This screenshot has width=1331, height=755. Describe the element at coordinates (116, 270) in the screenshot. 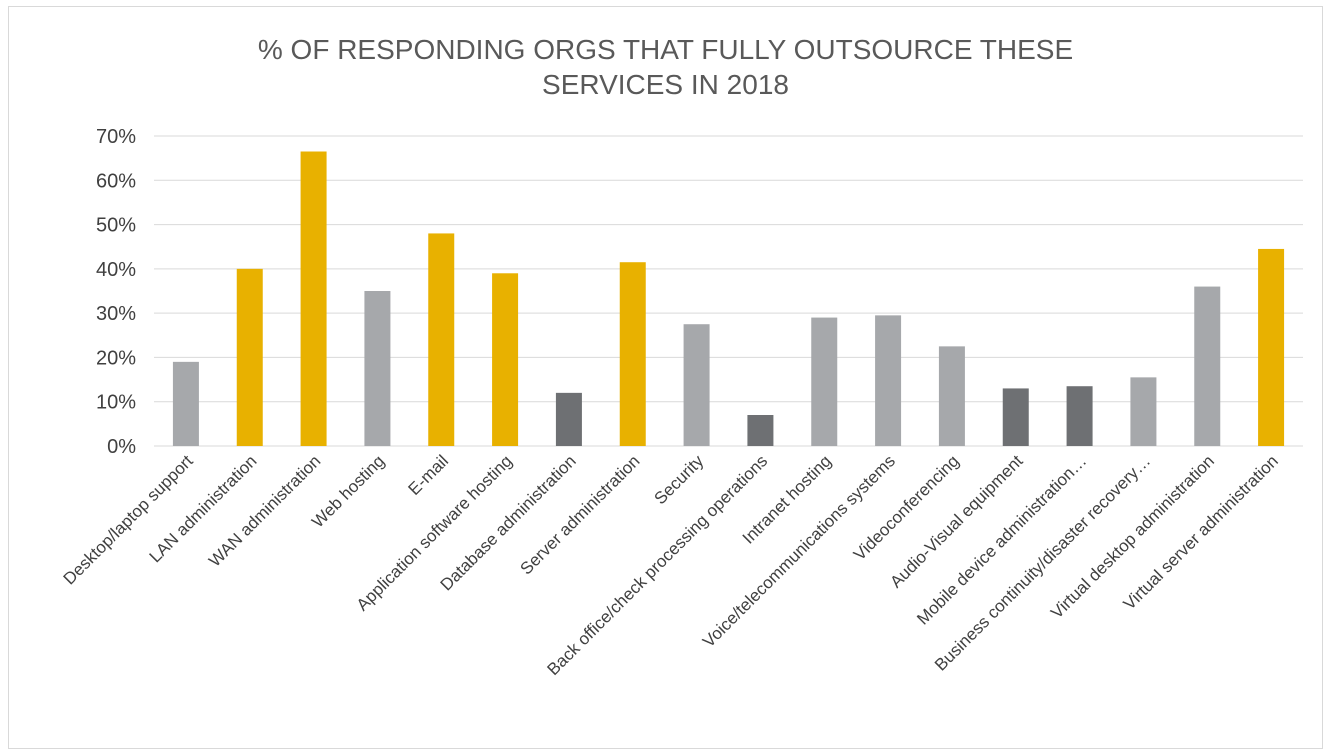

I see `y-tick-label: 40%` at that location.